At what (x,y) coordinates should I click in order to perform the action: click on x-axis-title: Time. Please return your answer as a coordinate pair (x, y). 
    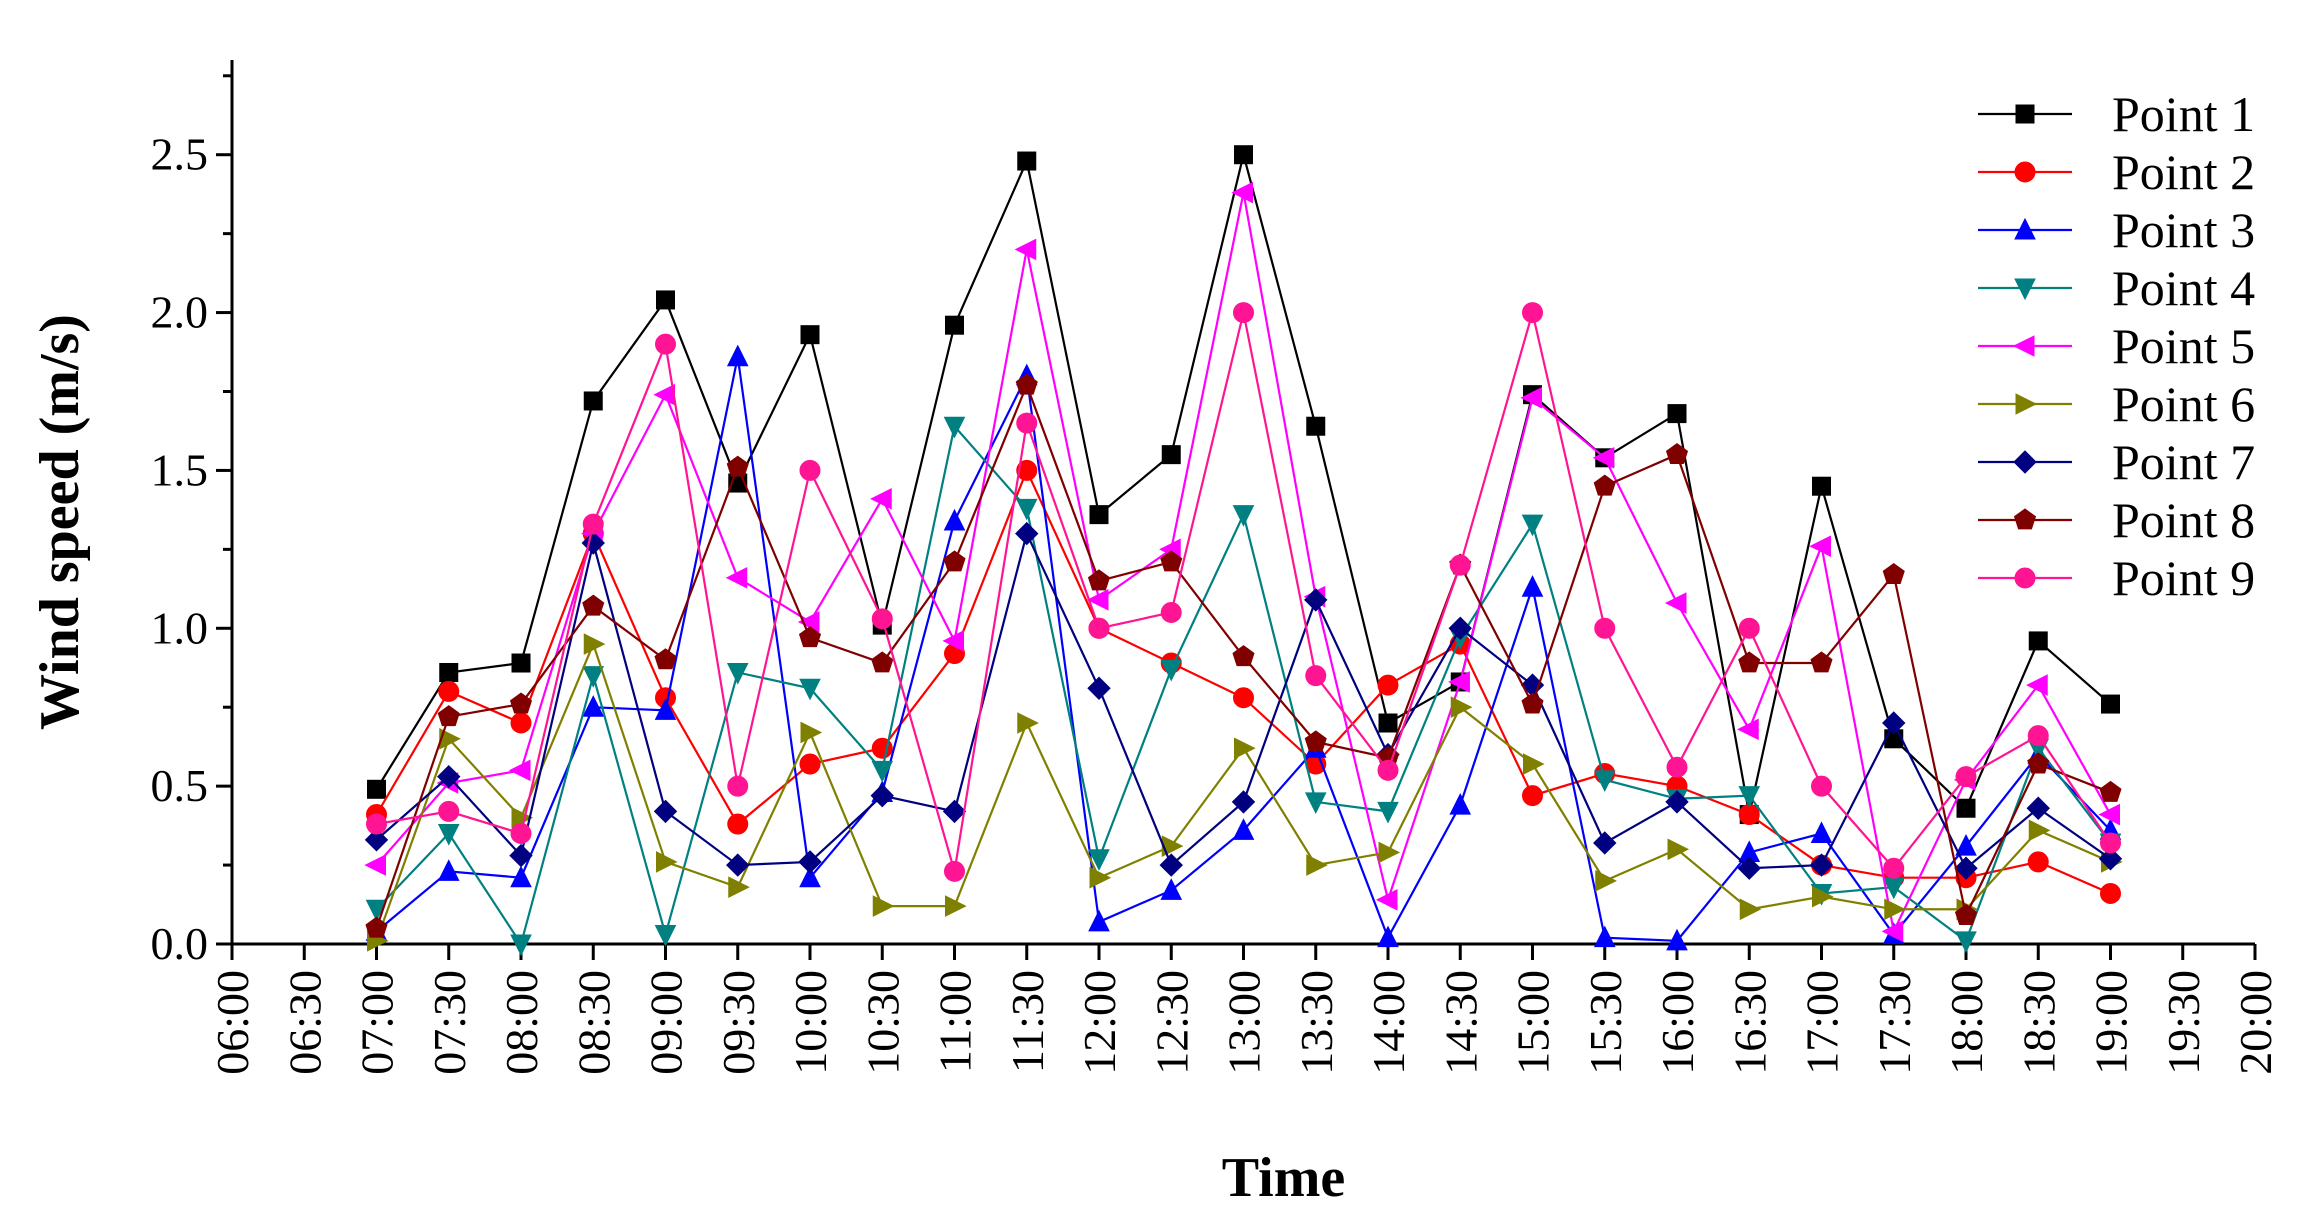
    Looking at the image, I should click on (1283, 1178).